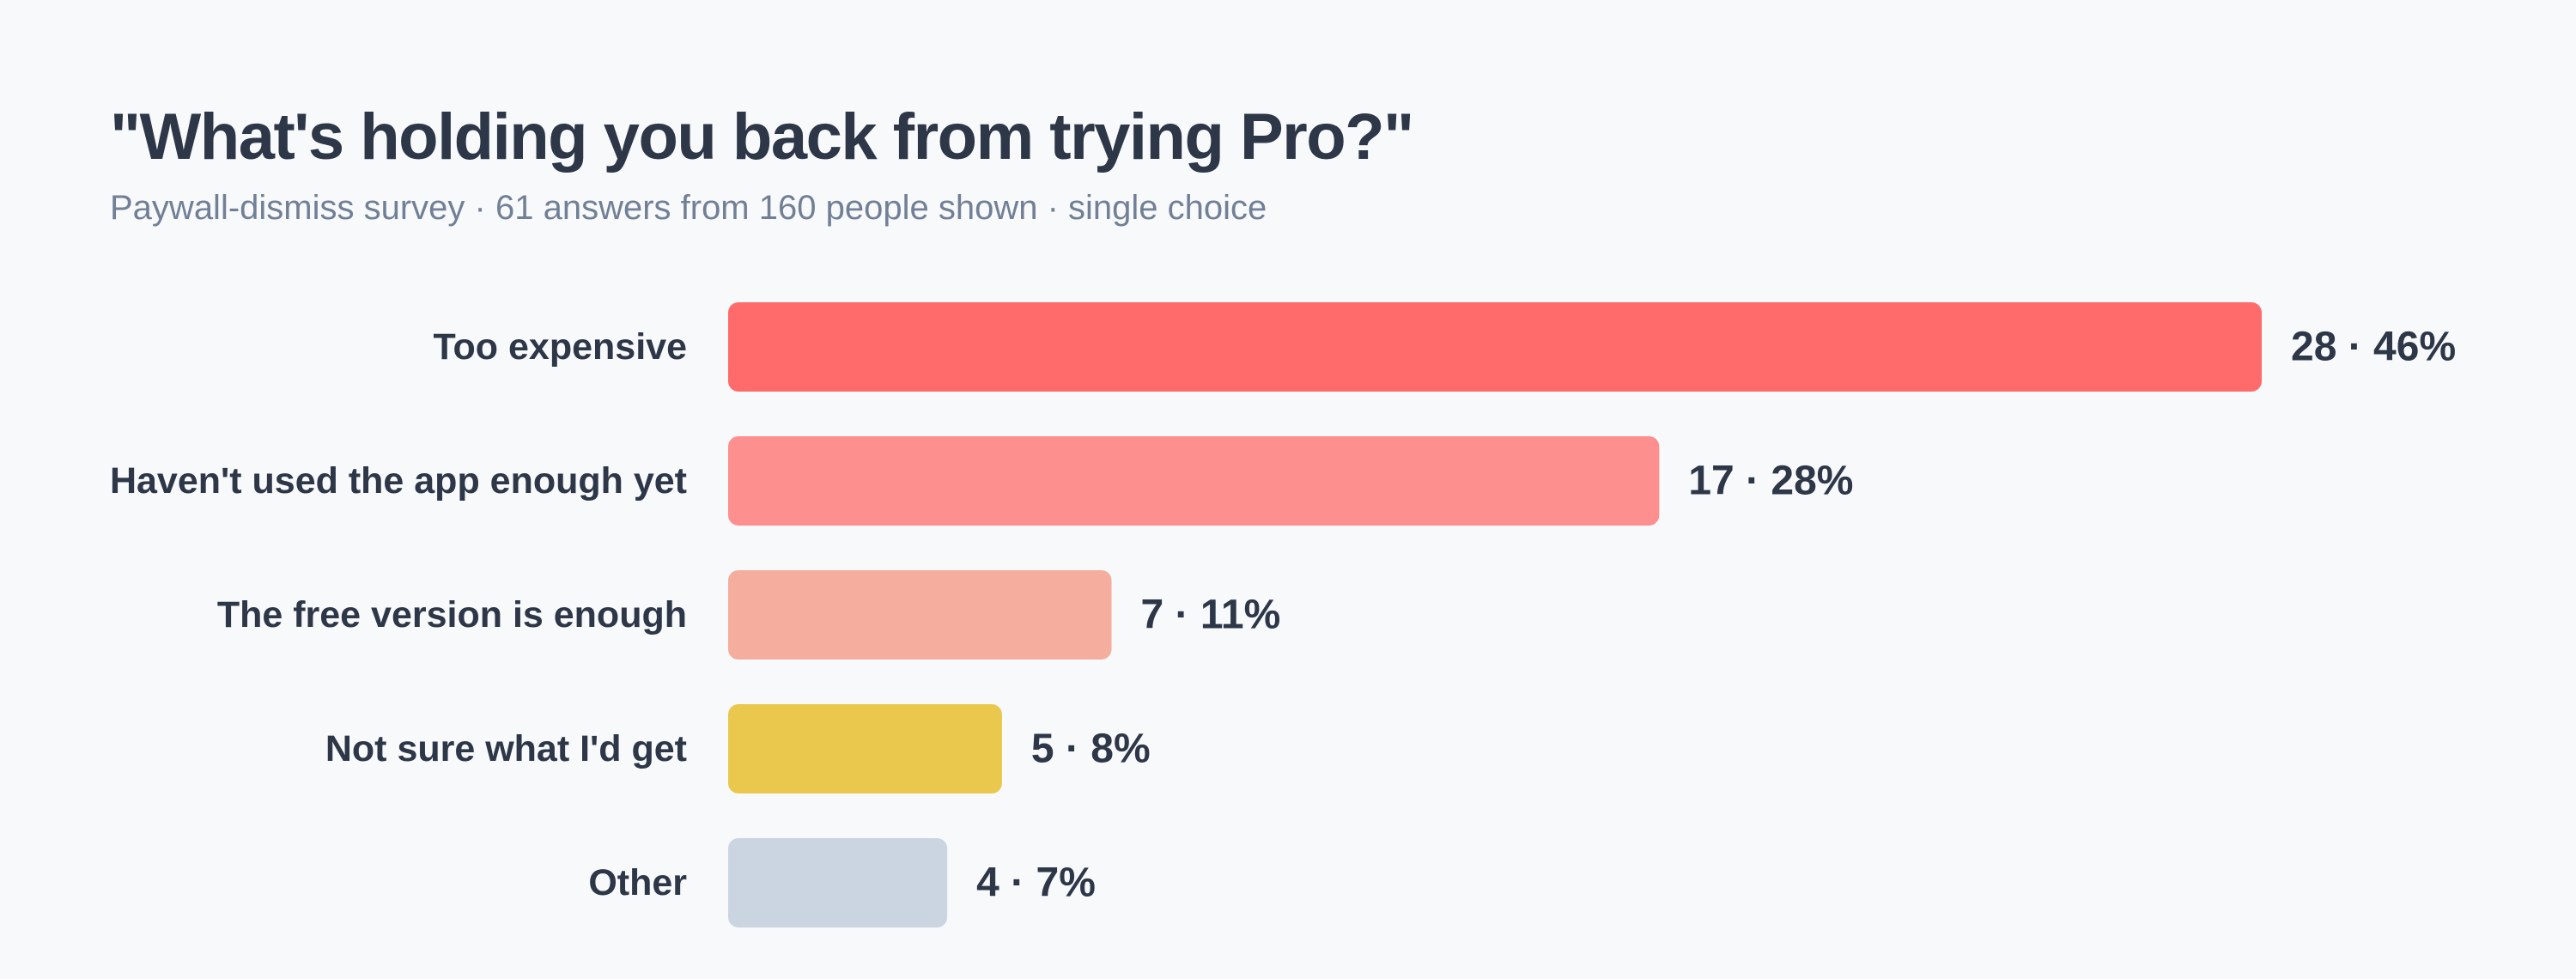  I want to click on category-label: Haven't used the app enough yet, so click(399, 481).